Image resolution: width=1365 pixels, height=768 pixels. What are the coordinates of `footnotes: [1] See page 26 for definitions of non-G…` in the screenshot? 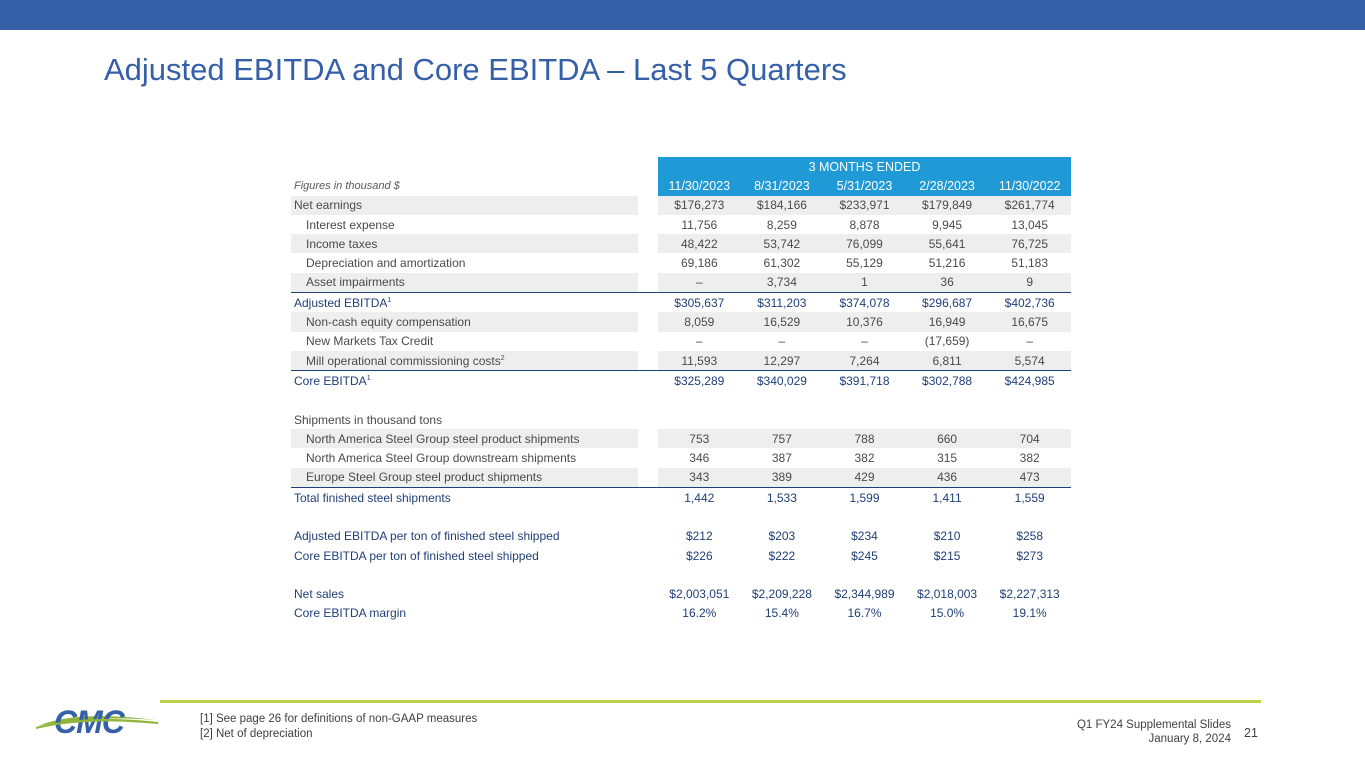 It's located at (338, 727).